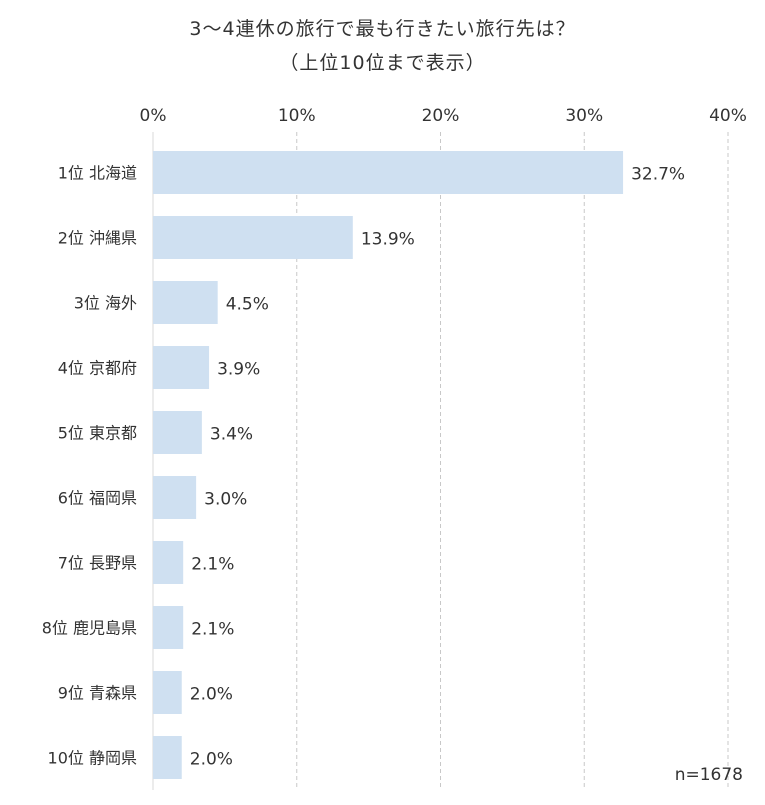  I want to click on sample-size-note: n=1678, so click(708, 775).